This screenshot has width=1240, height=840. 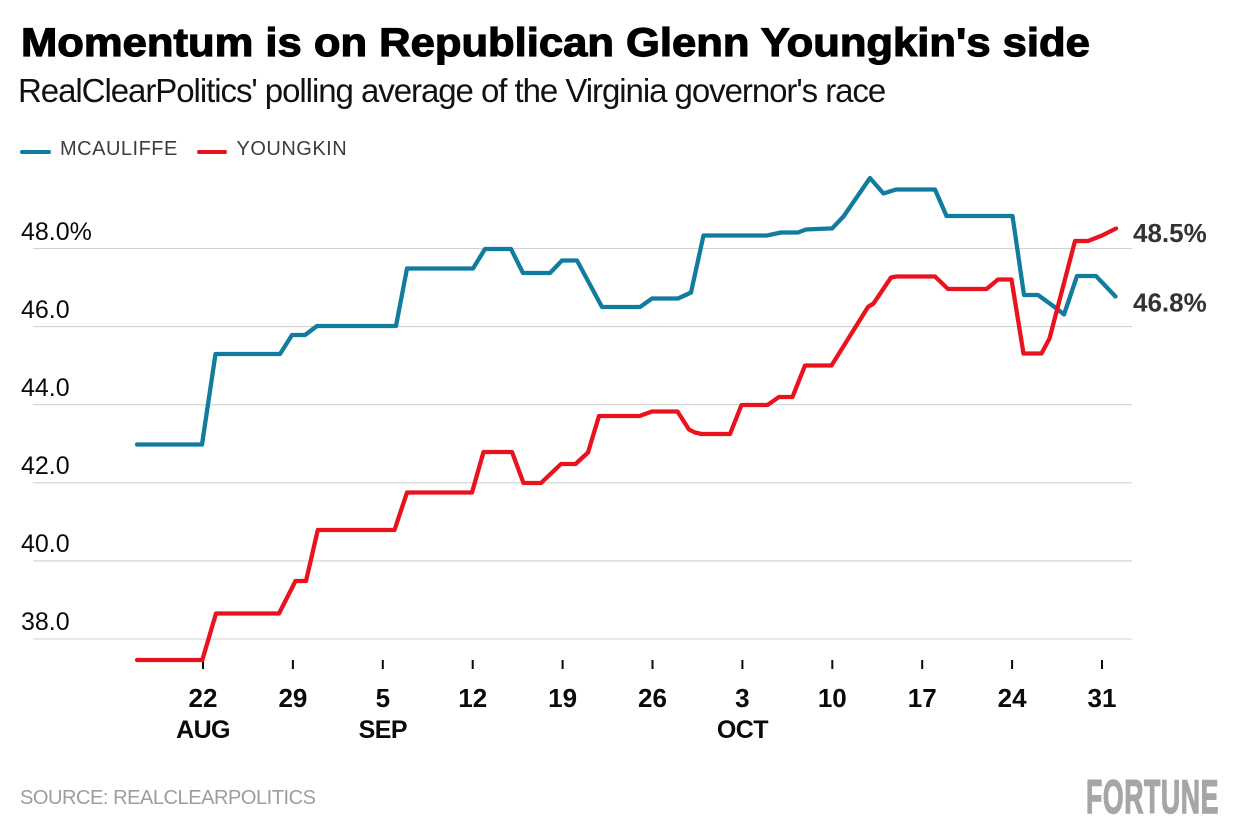 What do you see at coordinates (45, 388) in the screenshot?
I see `svg-text: 44.0` at bounding box center [45, 388].